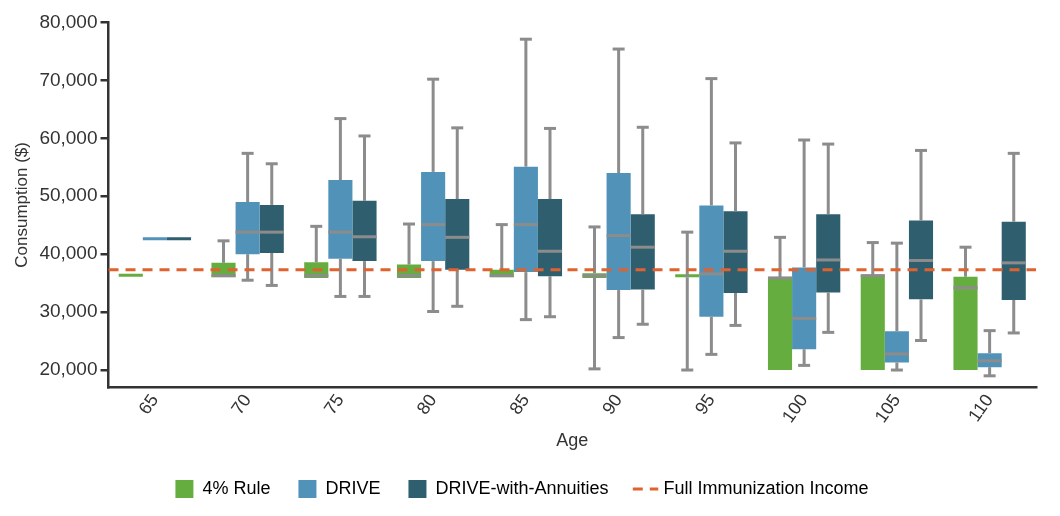 This screenshot has height=516, width=1060. Describe the element at coordinates (333, 404) in the screenshot. I see `x-tick-label: 75` at that location.